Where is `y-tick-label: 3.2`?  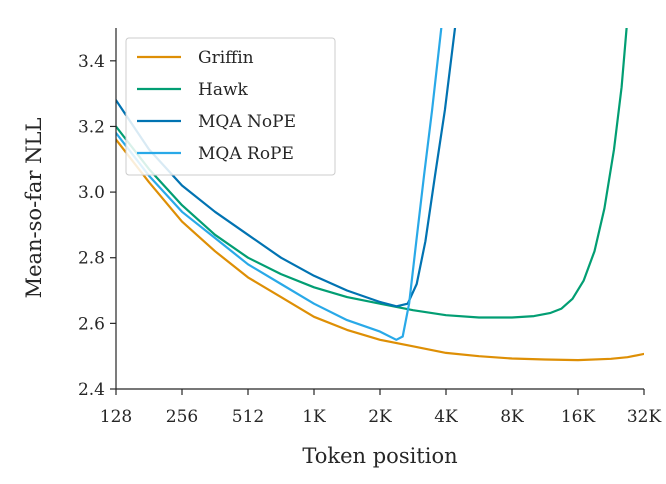
y-tick-label: 3.2 is located at coordinates (91, 127).